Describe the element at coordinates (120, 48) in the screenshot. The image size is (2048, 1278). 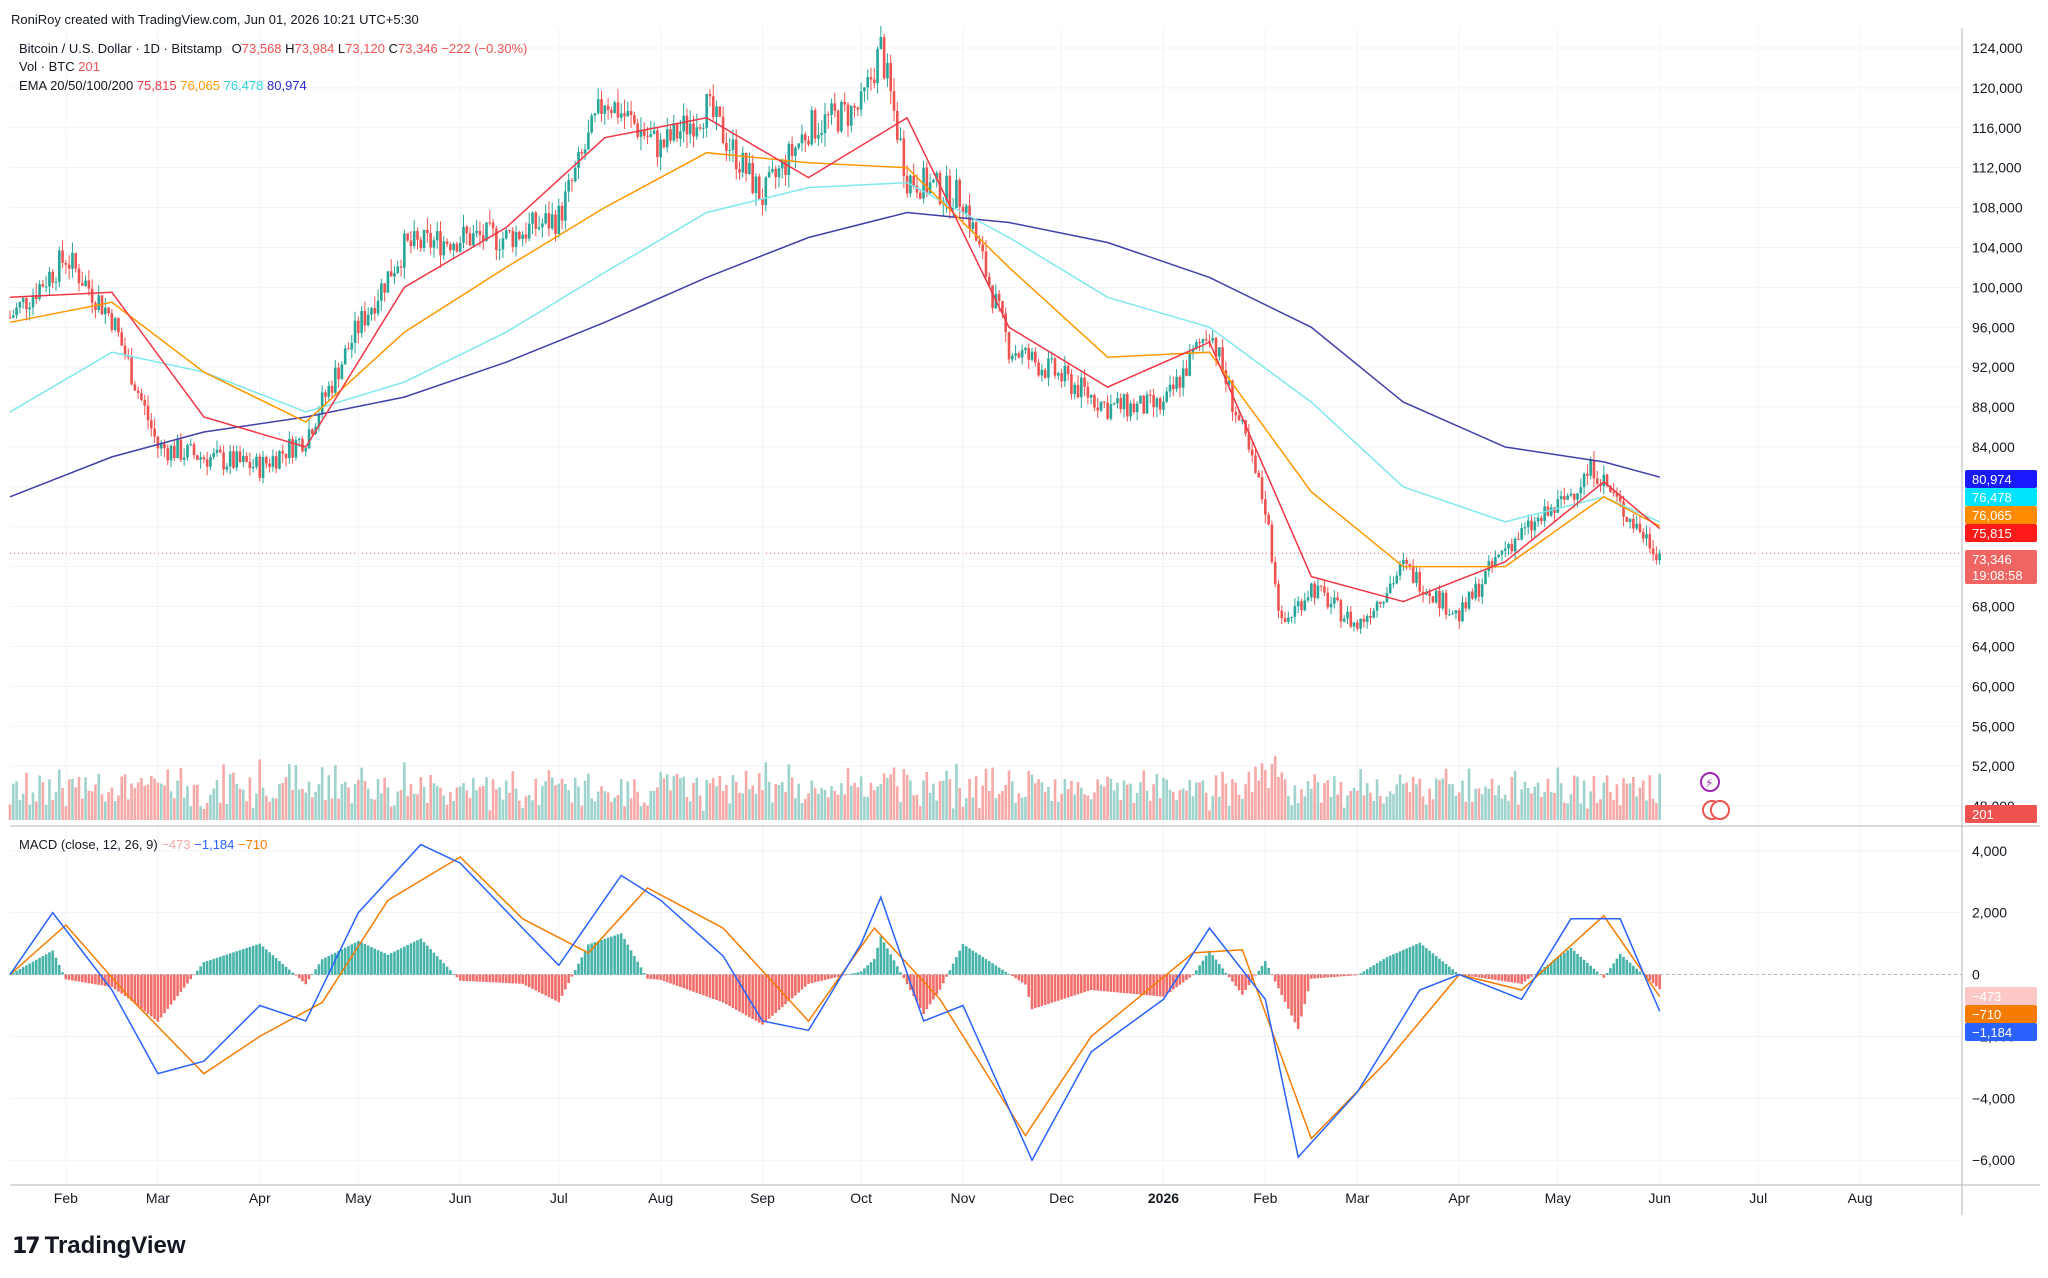
I see `symbol-title: Bitcoin / U.S. Dollar · 1D · Bitstamp` at that location.